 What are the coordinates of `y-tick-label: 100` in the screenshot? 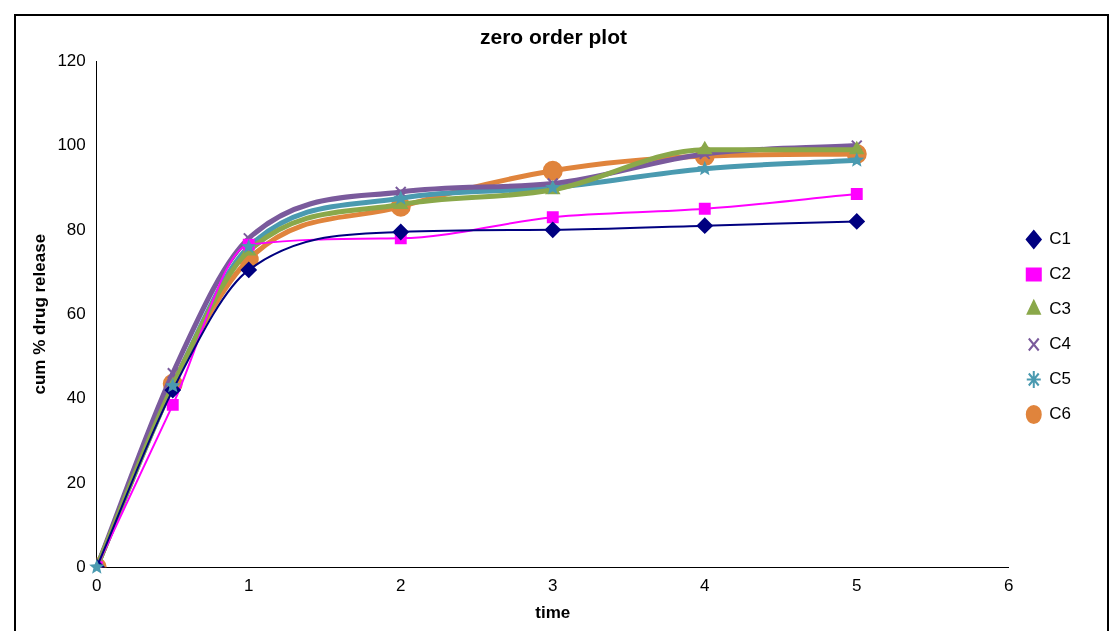 It's located at (71, 145).